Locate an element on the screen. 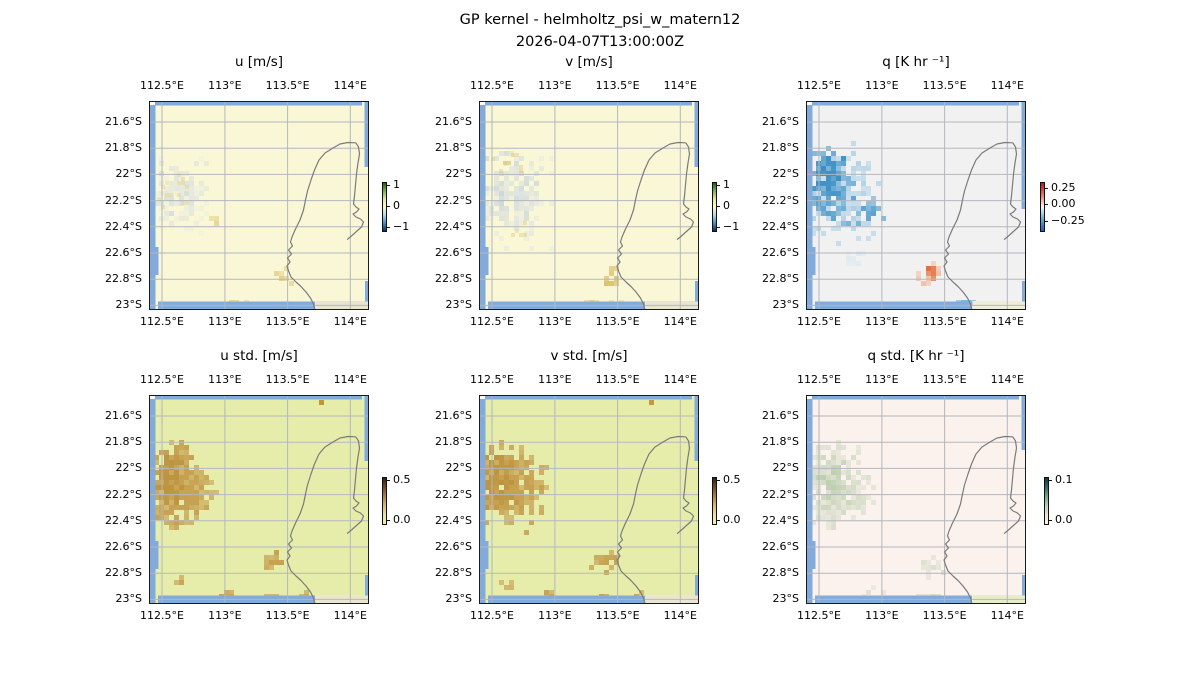 The width and height of the screenshot is (1200, 700). panel-v-std-ytick: 22.6°S is located at coordinates (453, 546).